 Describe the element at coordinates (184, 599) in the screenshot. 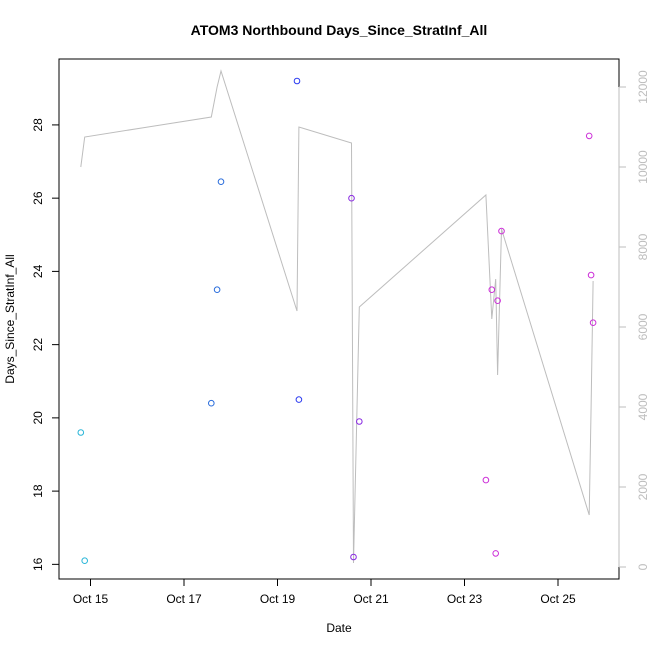

I see `x-tick-label: Oct 17` at that location.